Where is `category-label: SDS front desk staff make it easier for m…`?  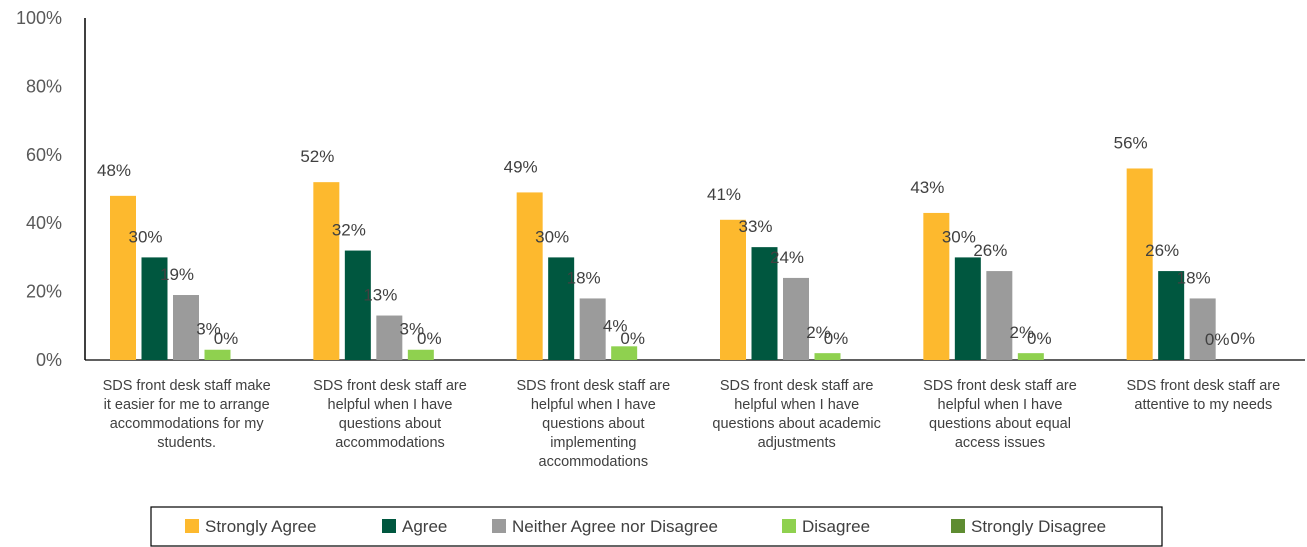
category-label: SDS front desk staff make it easier for m… is located at coordinates (187, 414).